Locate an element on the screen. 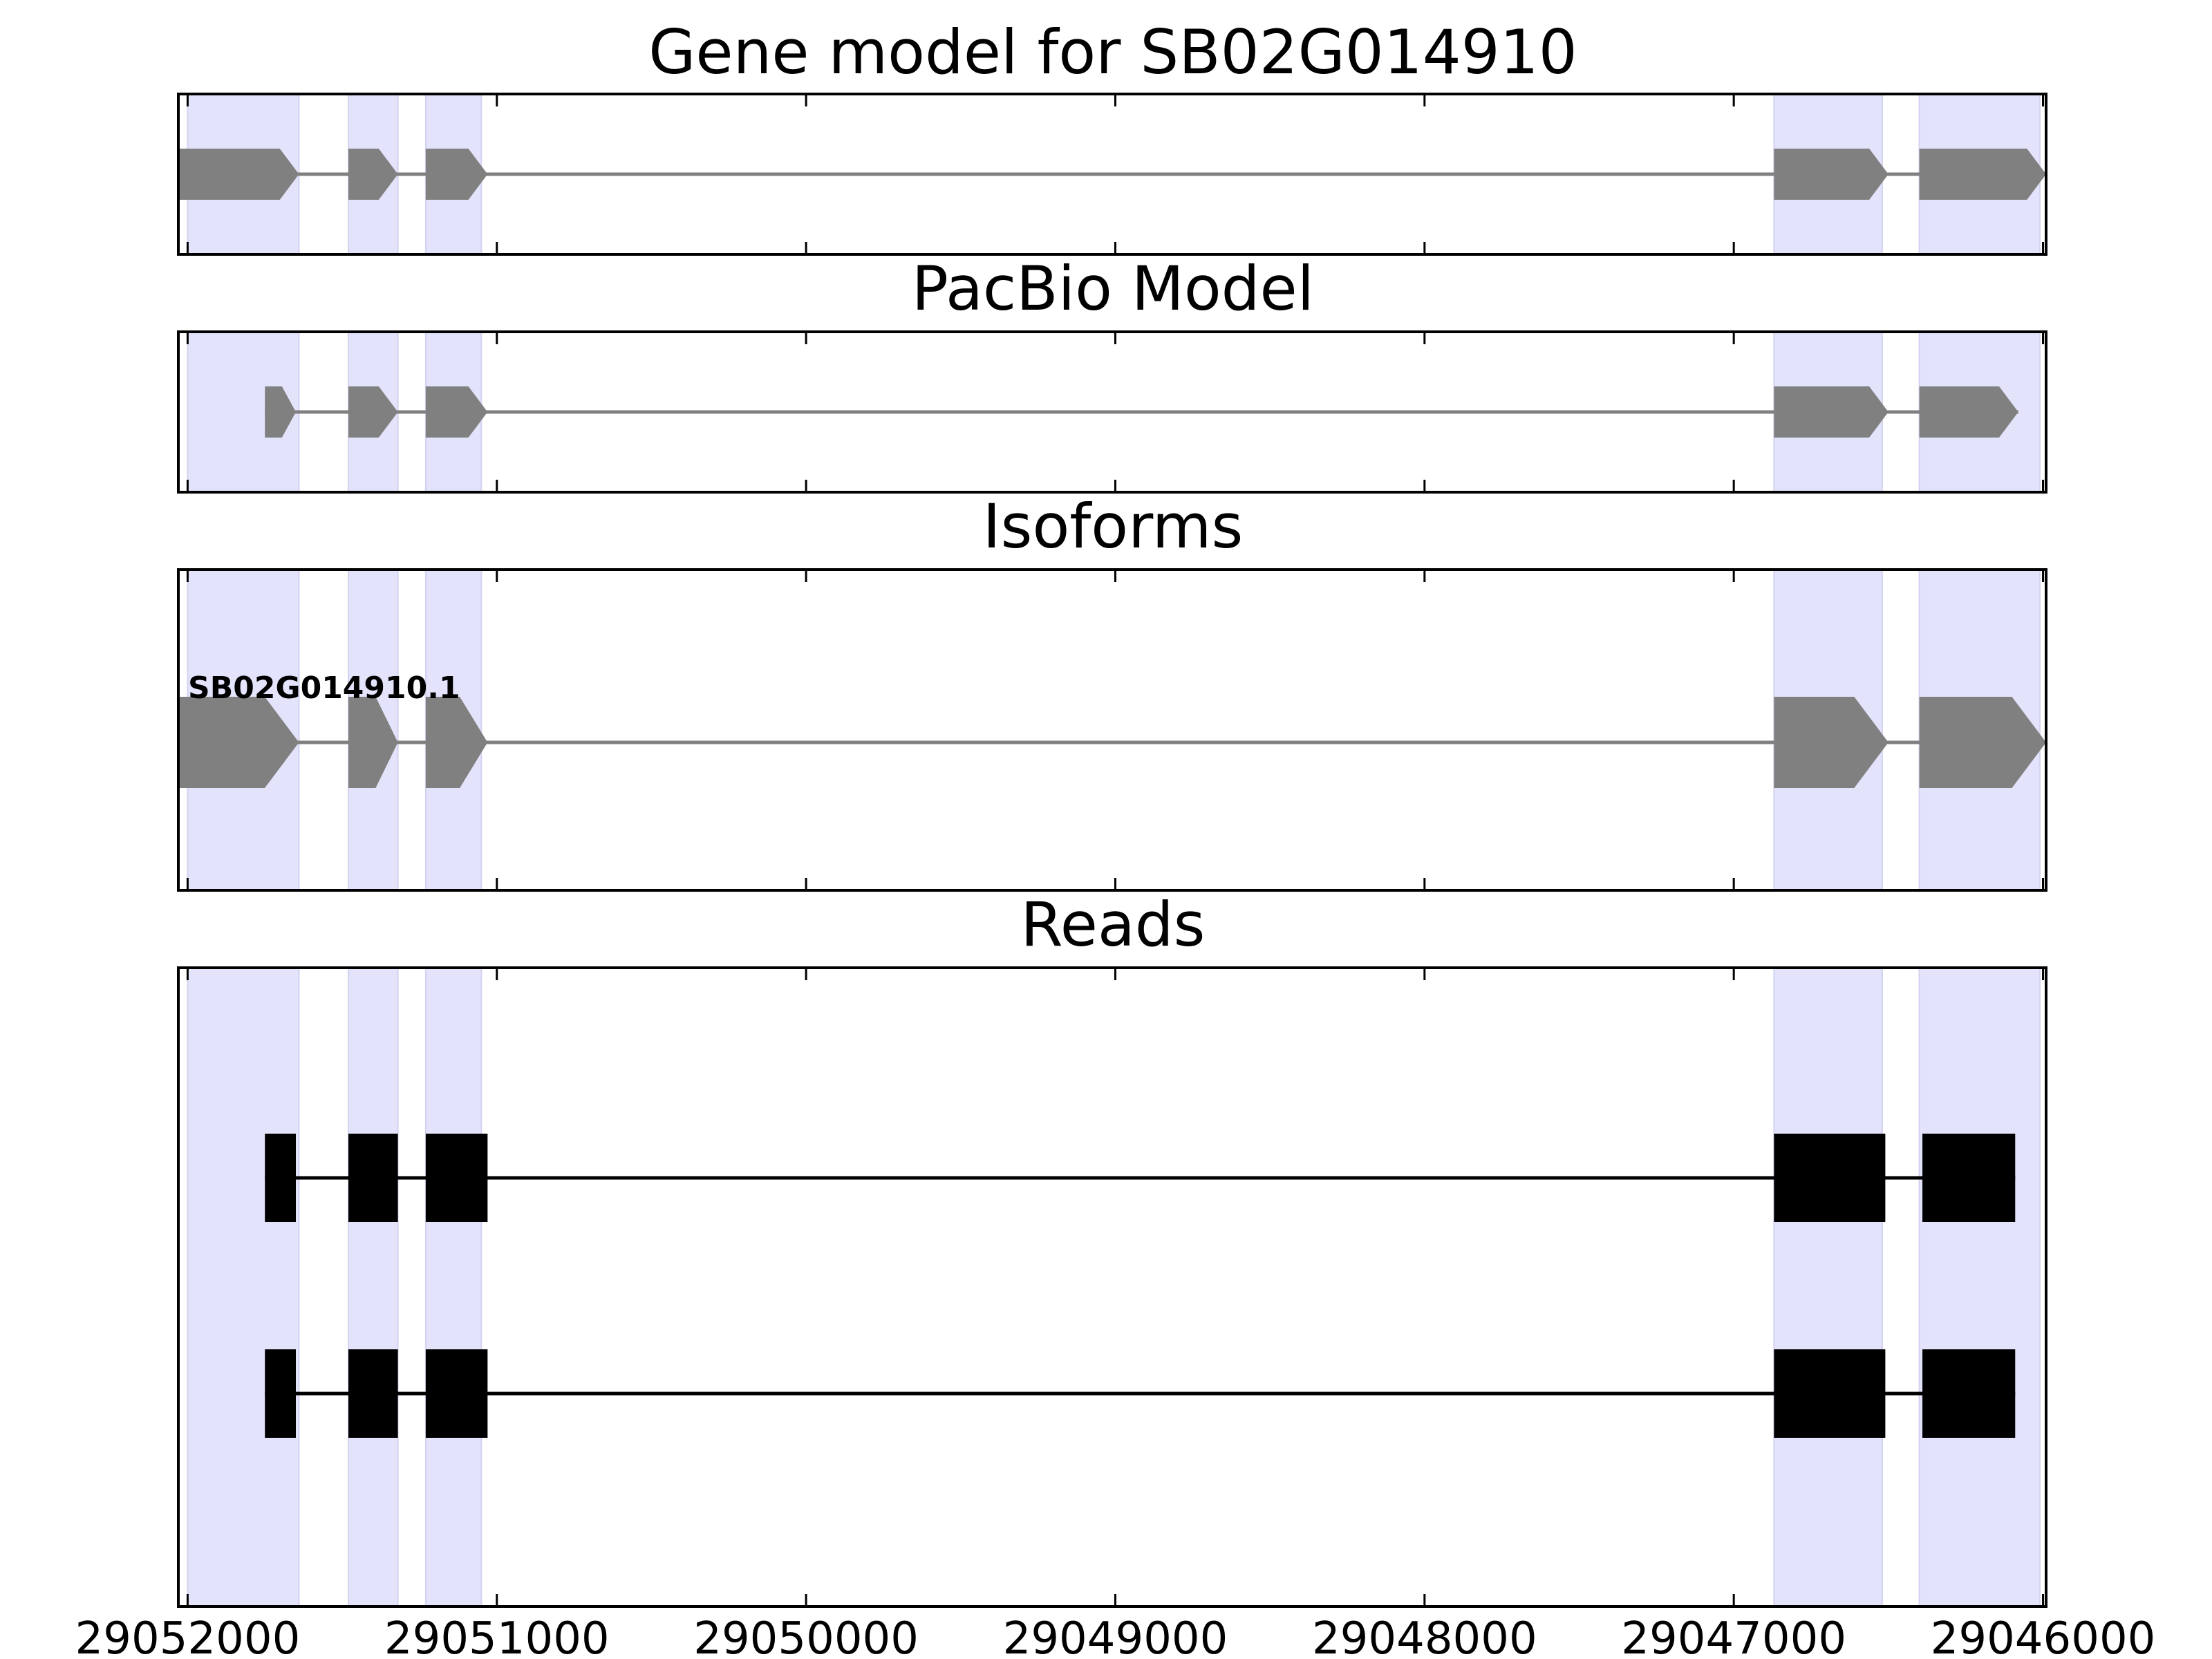 The image size is (2212, 1659). panel-title-pacbio-model: PacBio Model is located at coordinates (1113, 289).